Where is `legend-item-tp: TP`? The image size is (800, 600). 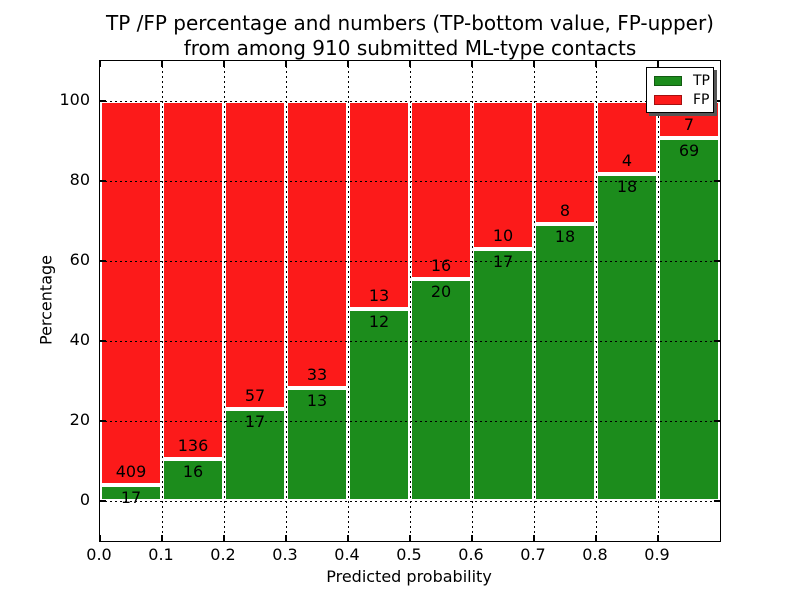 legend-item-tp: TP is located at coordinates (683, 81).